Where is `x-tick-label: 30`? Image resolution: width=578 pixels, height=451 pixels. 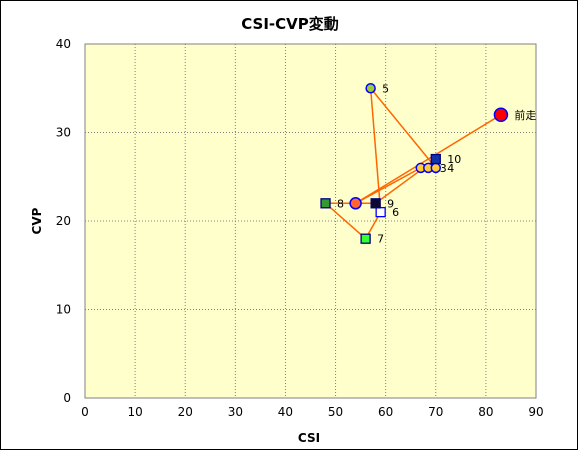
x-tick-label: 30 is located at coordinates (235, 412).